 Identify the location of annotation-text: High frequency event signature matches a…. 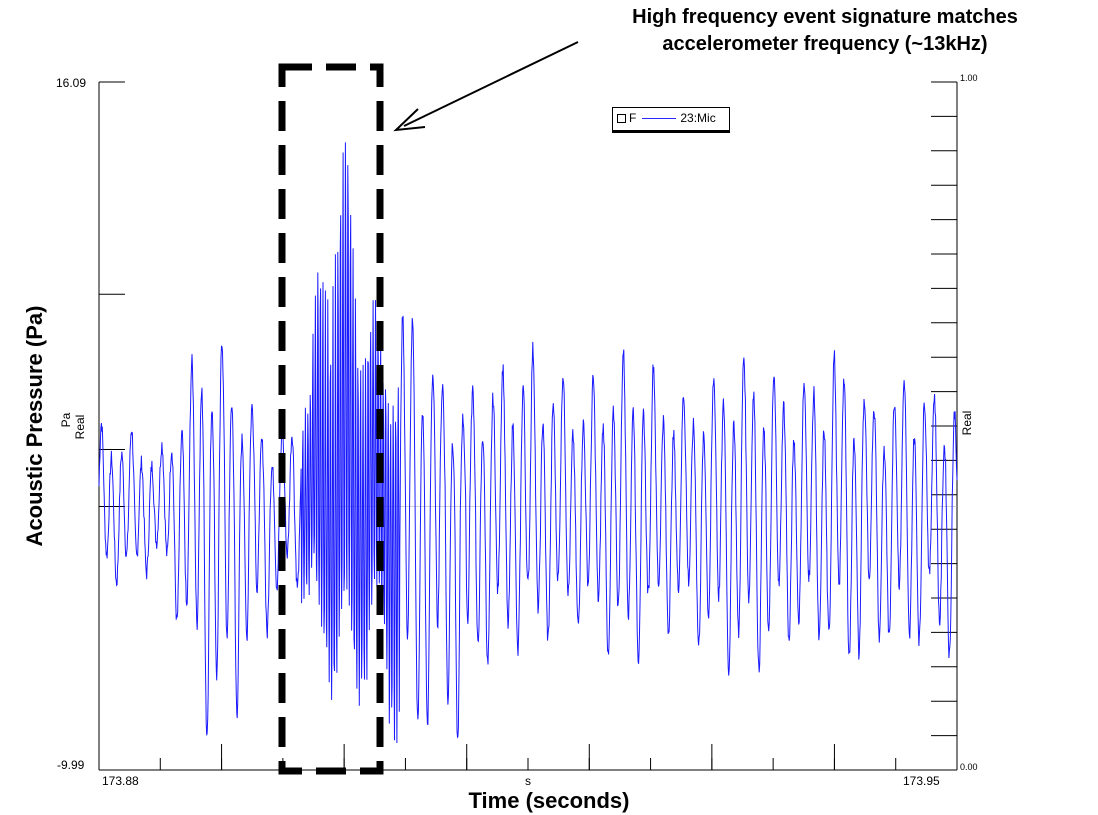
(825, 31).